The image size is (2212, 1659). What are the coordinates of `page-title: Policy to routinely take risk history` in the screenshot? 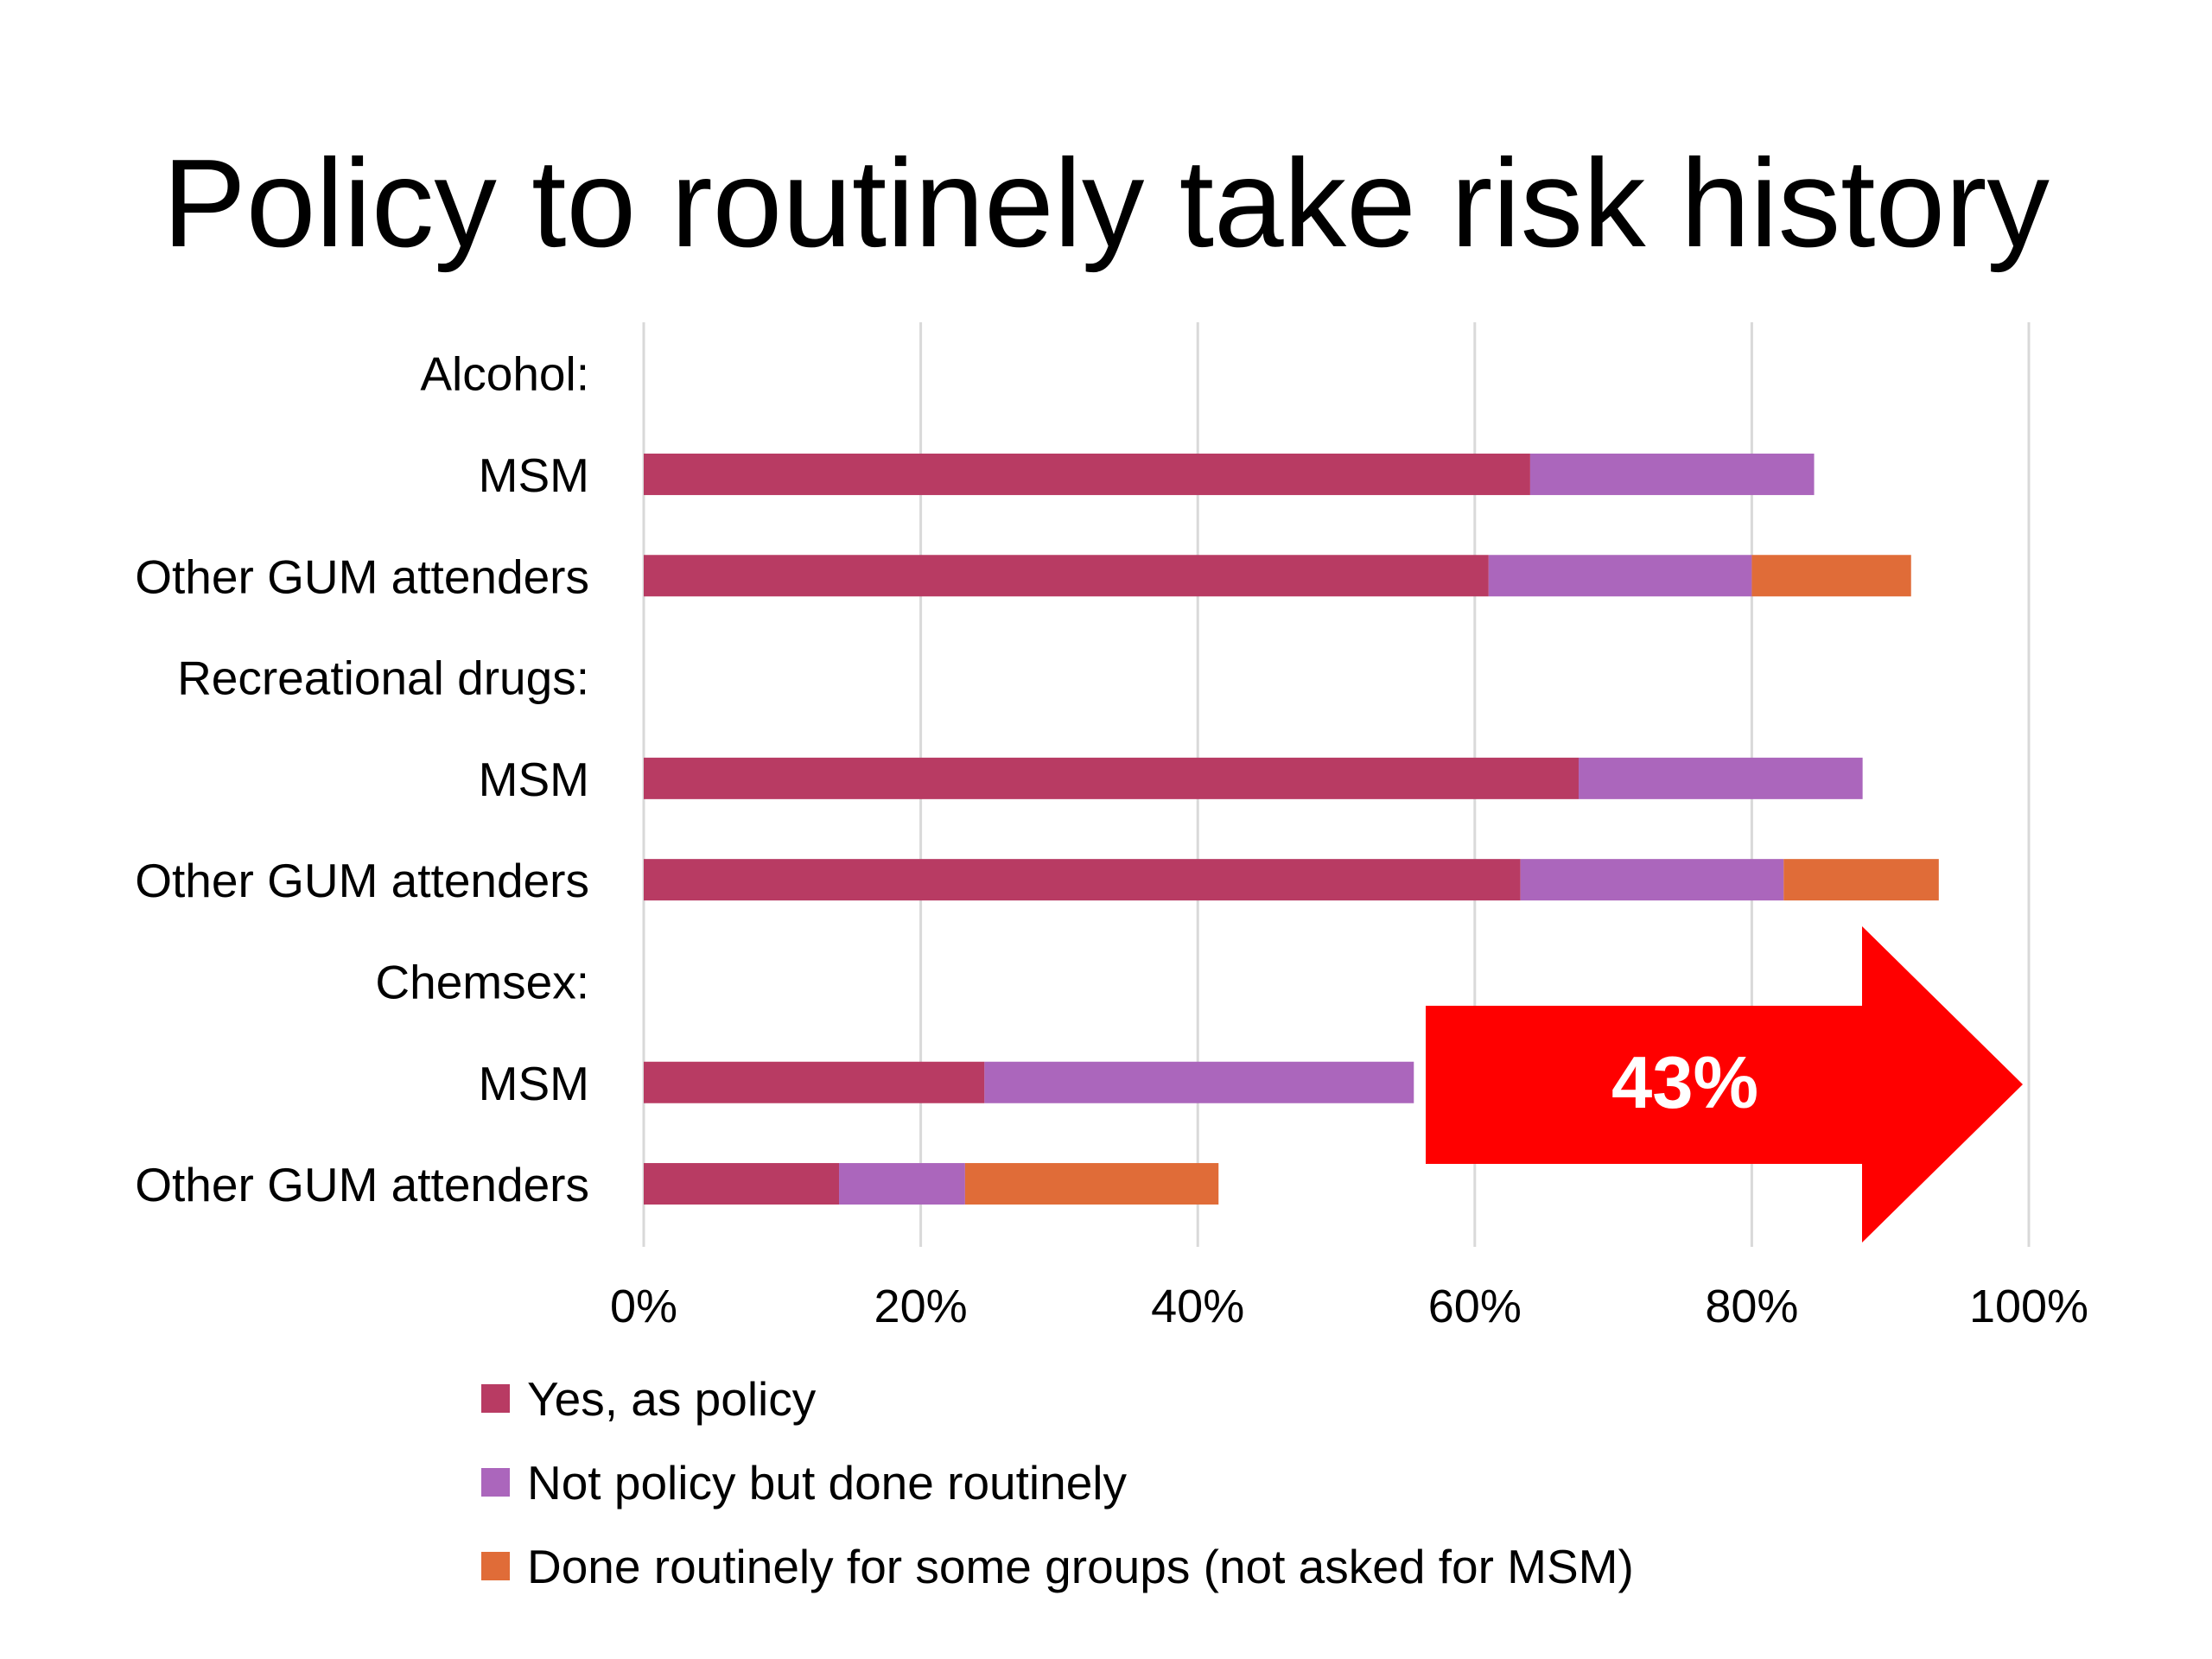 It's located at (1106, 203).